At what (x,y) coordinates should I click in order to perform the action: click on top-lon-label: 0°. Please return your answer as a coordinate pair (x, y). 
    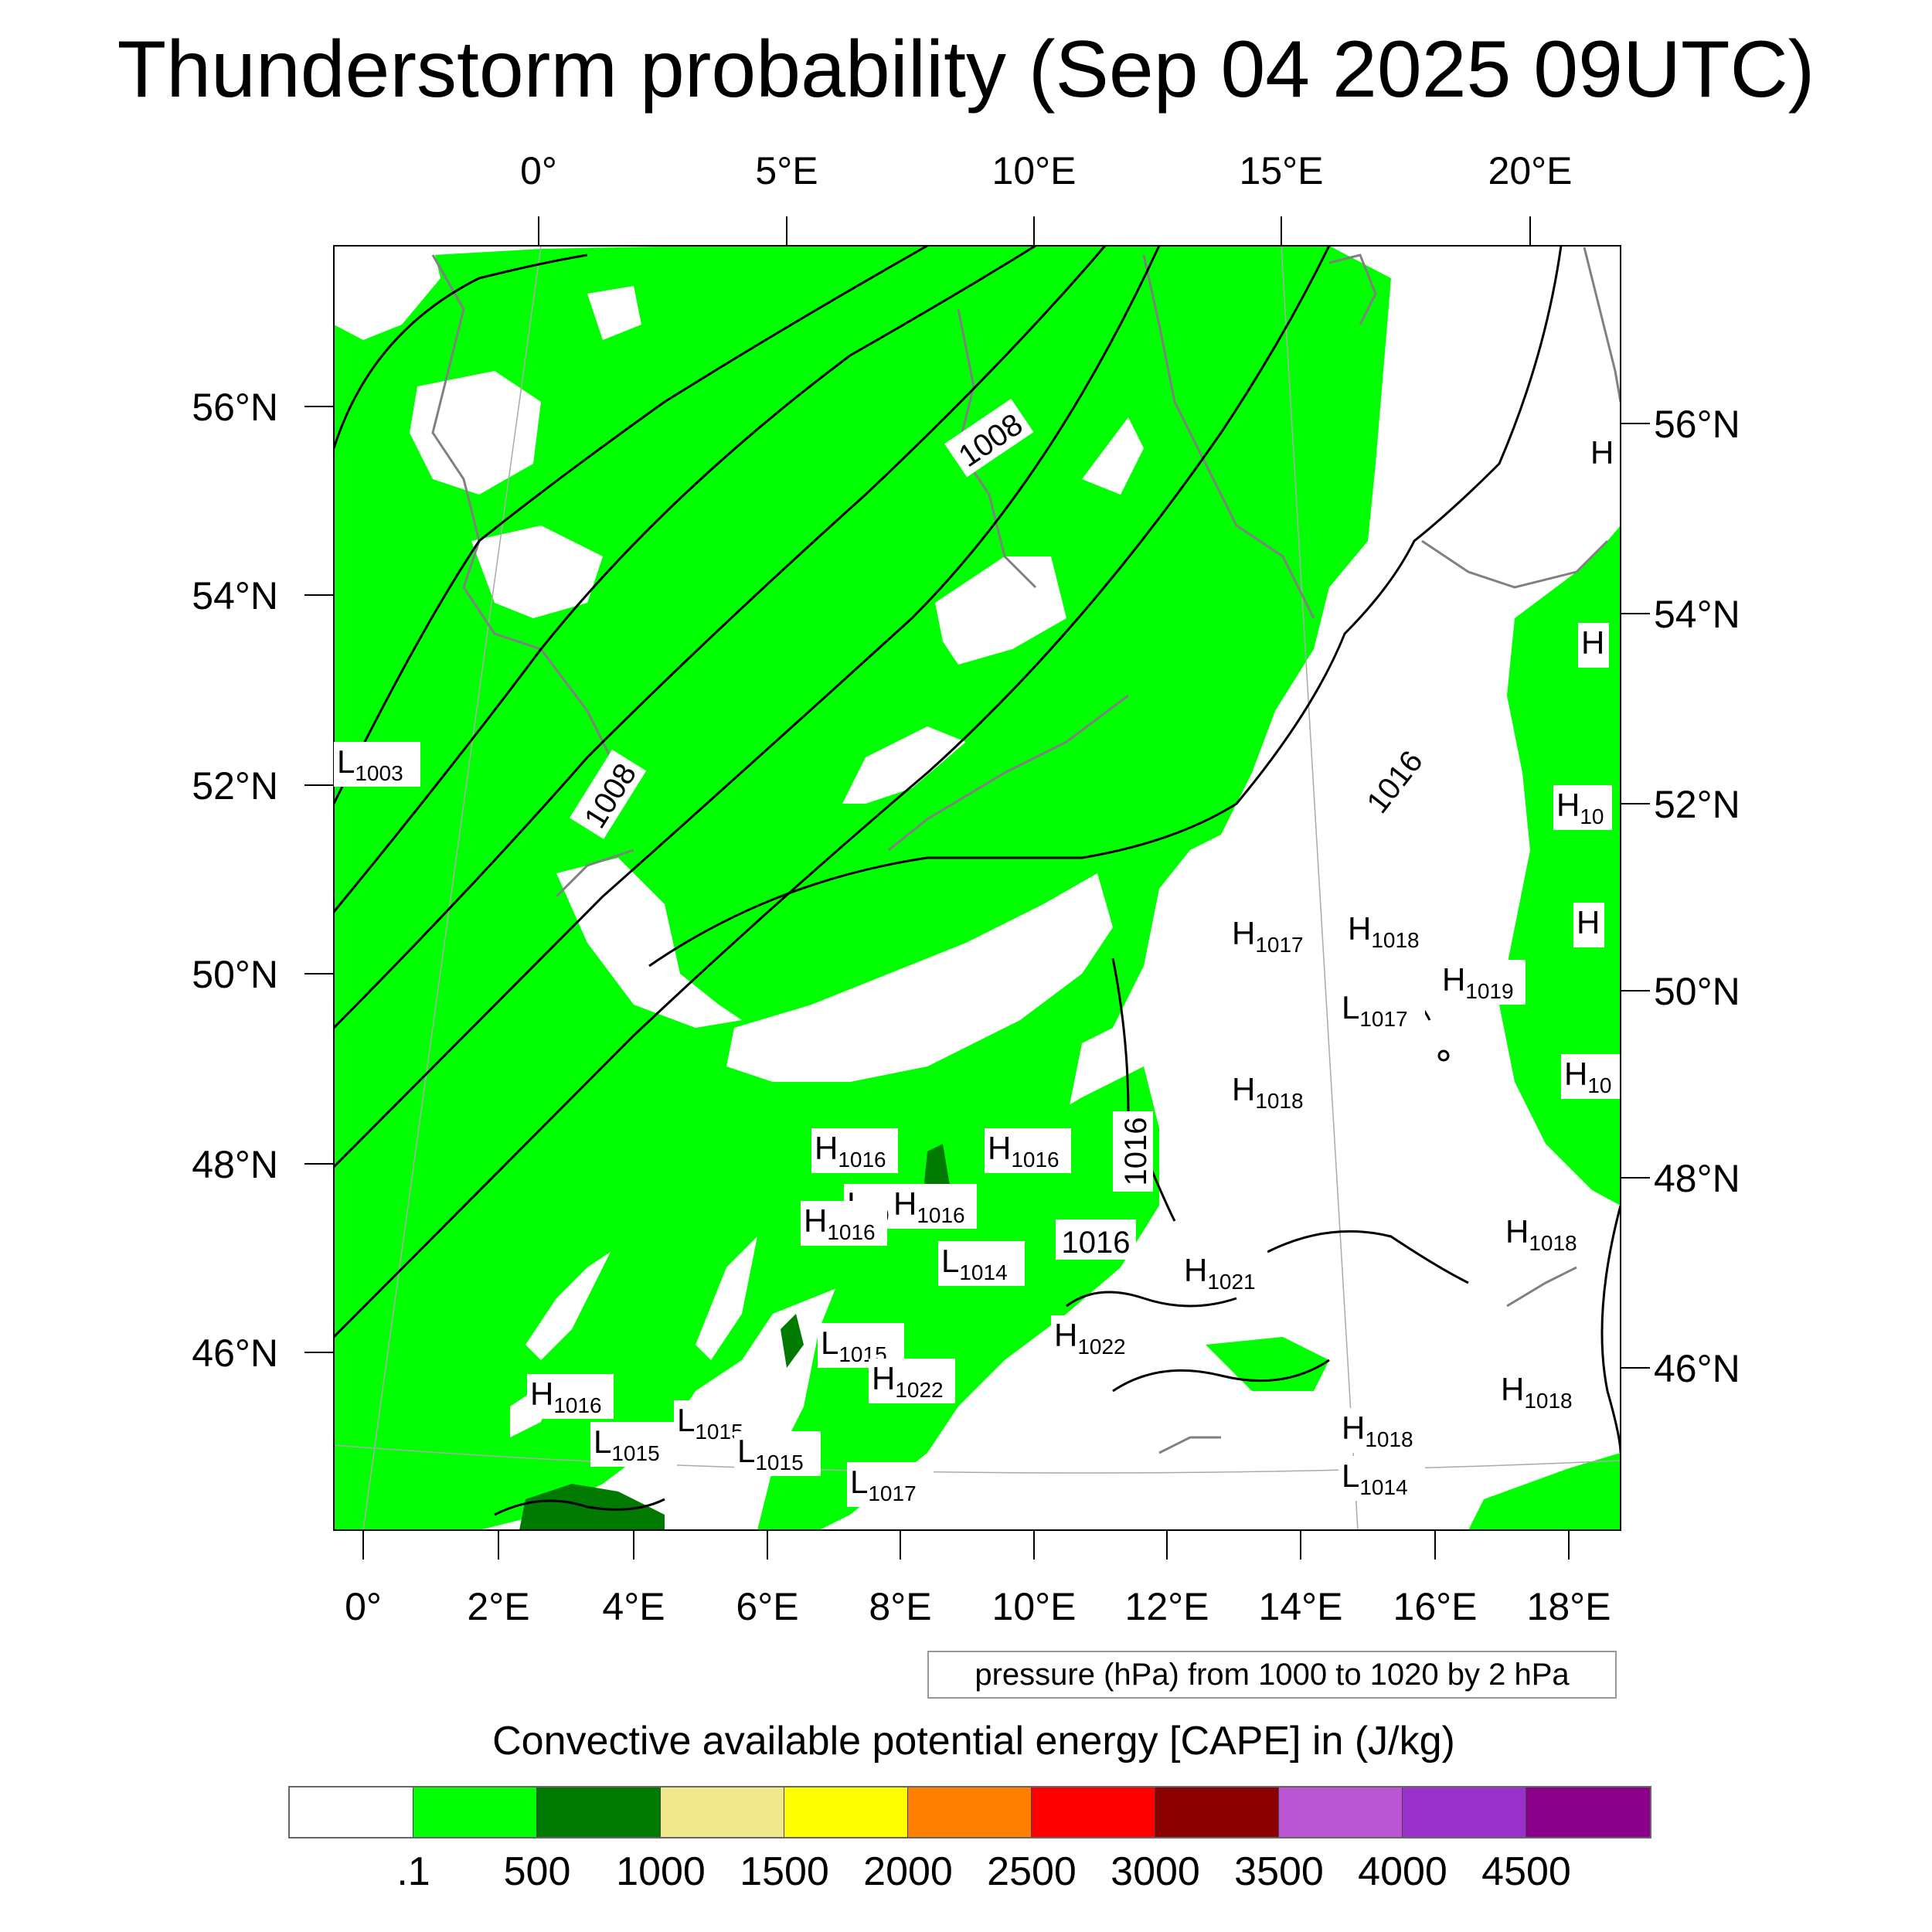
    Looking at the image, I should click on (539, 170).